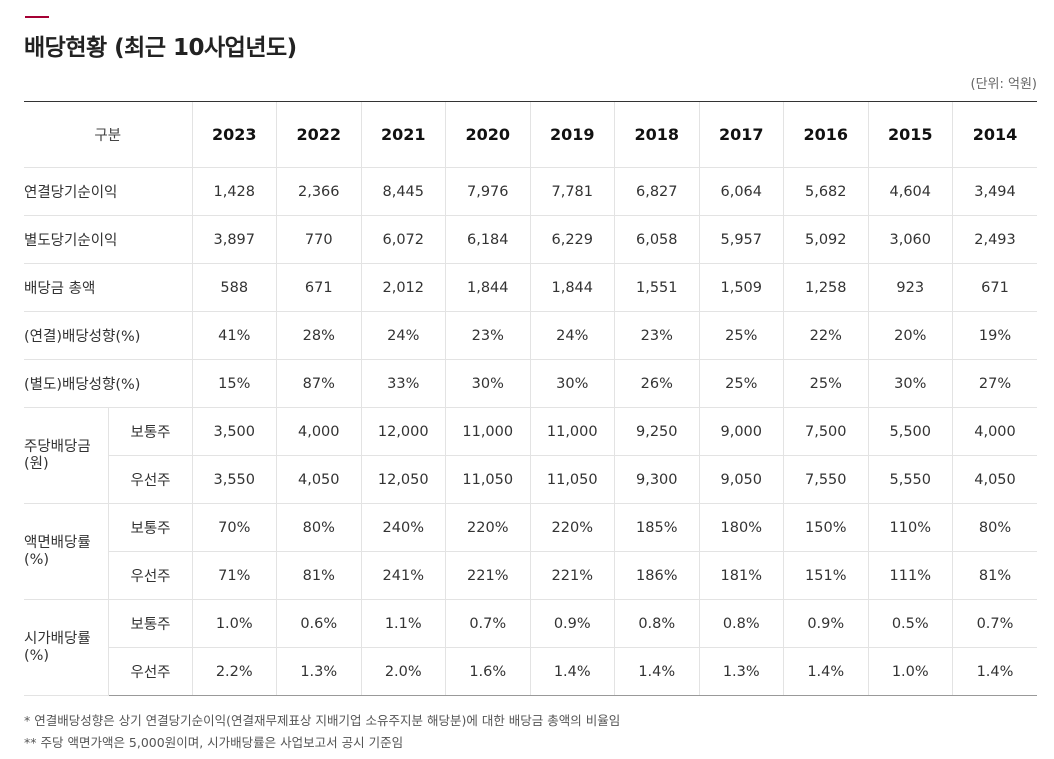 The height and width of the screenshot is (759, 1054). What do you see at coordinates (741, 287) in the screenshot?
I see `table-cell: 1,509` at bounding box center [741, 287].